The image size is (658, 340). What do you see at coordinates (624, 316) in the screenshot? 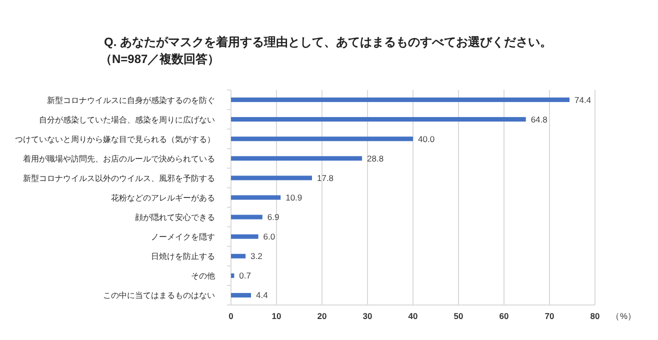
I see `x-axis-title: （%）` at bounding box center [624, 316].